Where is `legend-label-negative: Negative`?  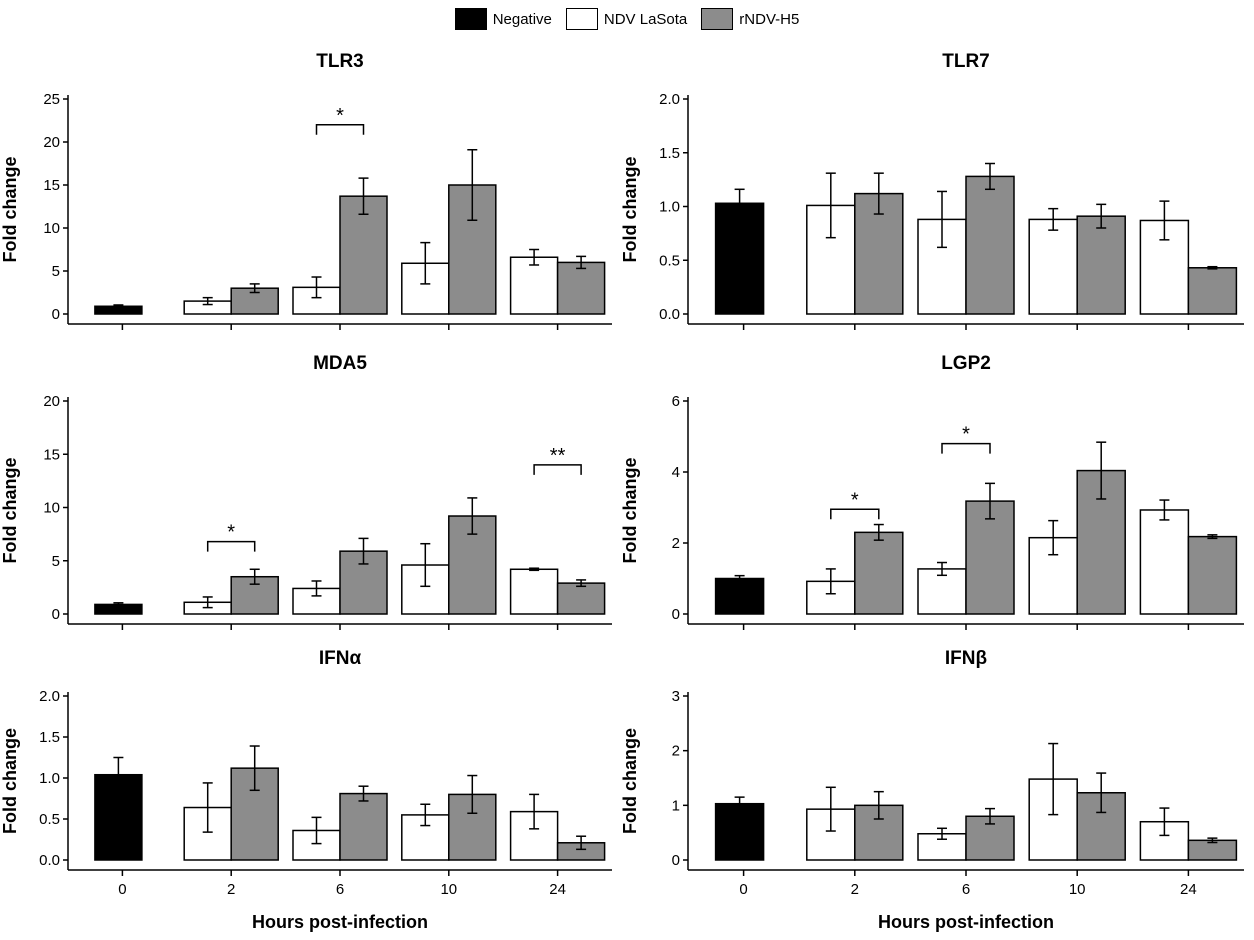 legend-label-negative: Negative is located at coordinates (522, 19).